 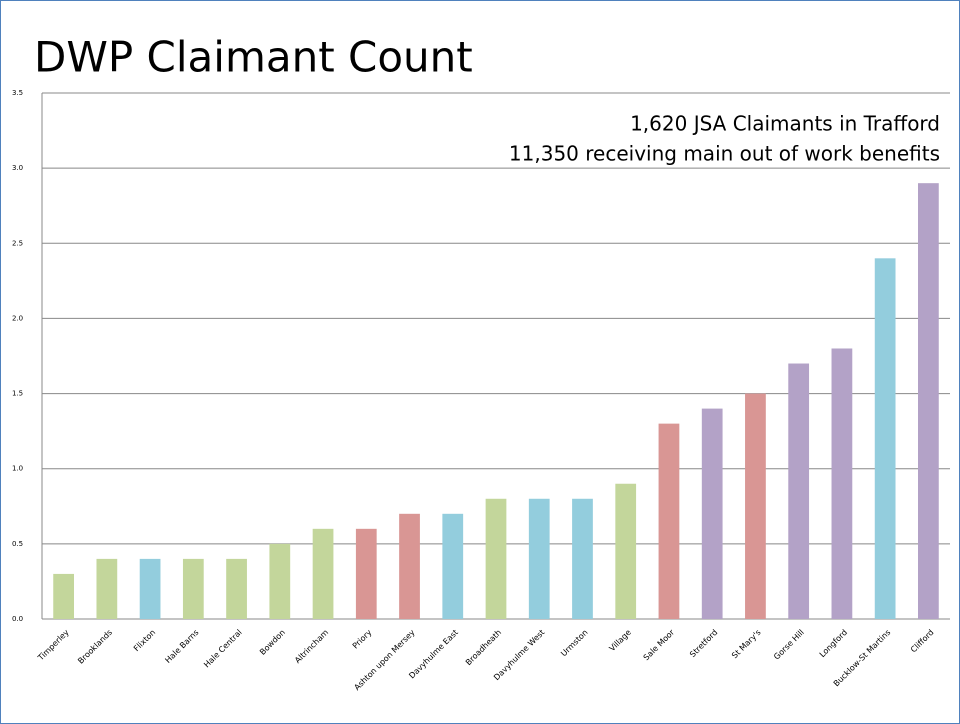 What do you see at coordinates (17, 93) in the screenshot?
I see `y-tick-label: 3.5` at bounding box center [17, 93].